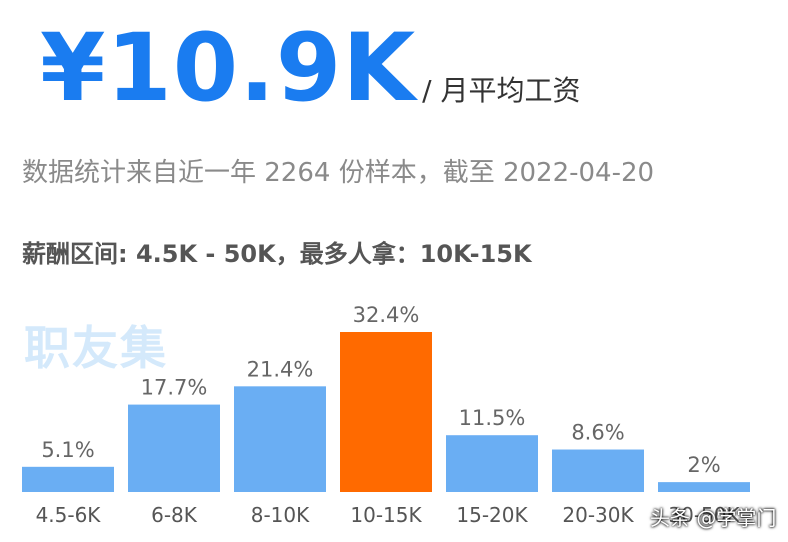 The width and height of the screenshot is (788, 542). Describe the element at coordinates (703, 465) in the screenshot. I see `value-label-30-50K: 2%` at that location.